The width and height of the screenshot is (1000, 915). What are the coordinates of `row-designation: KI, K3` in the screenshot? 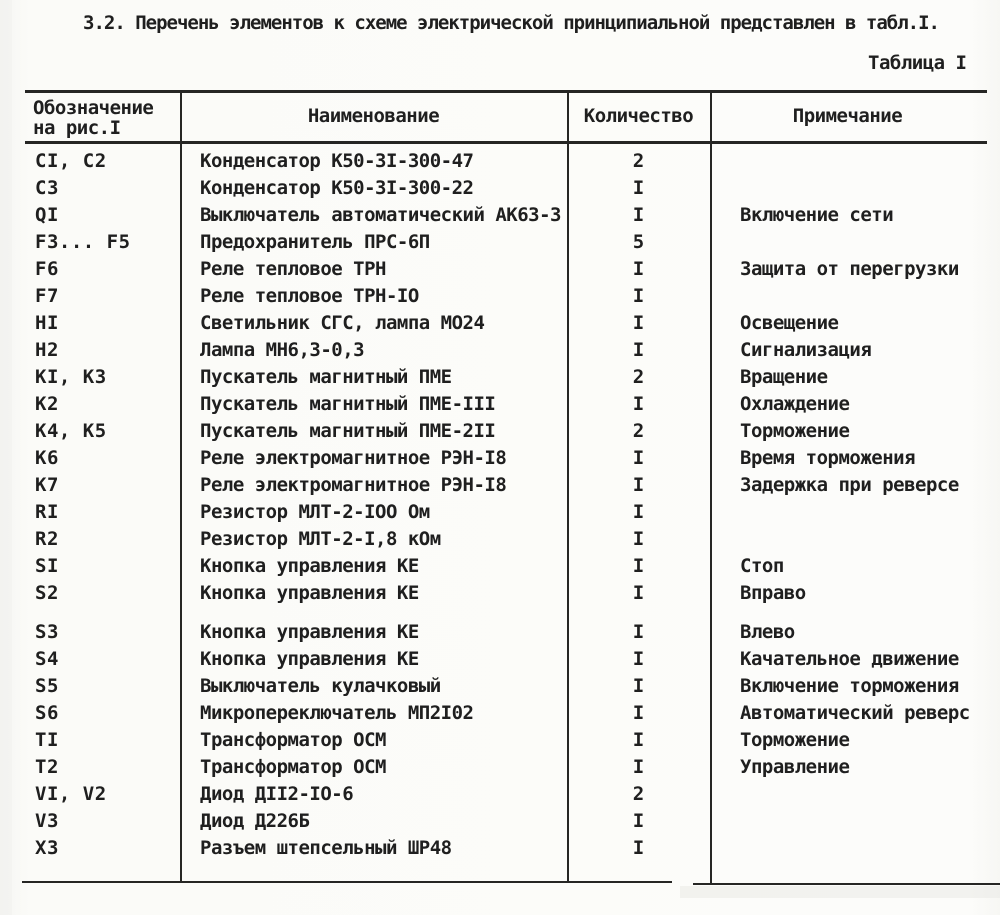 It's located at (71, 377).